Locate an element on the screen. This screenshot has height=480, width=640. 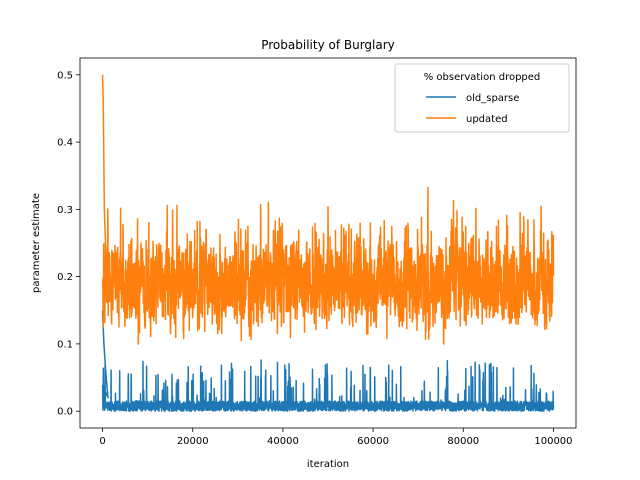
x-tick-label: 80000 is located at coordinates (463, 441).